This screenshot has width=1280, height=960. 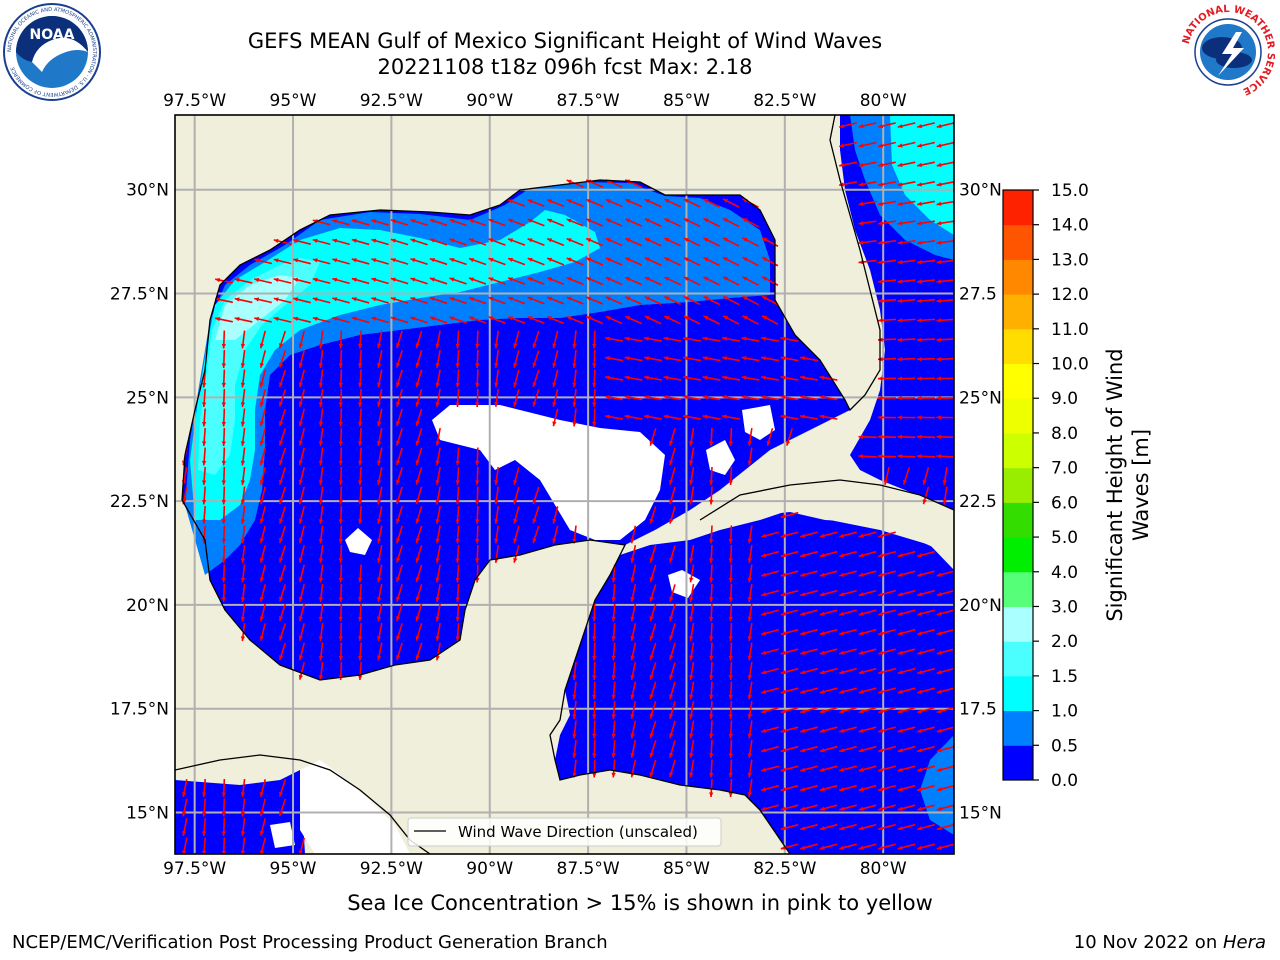 I want to click on lon-labels-top: 97.5°W 95°W 92.5°W 90°W 87.5°W 85°W 82.5°W 80°W, so click(x=535, y=101).